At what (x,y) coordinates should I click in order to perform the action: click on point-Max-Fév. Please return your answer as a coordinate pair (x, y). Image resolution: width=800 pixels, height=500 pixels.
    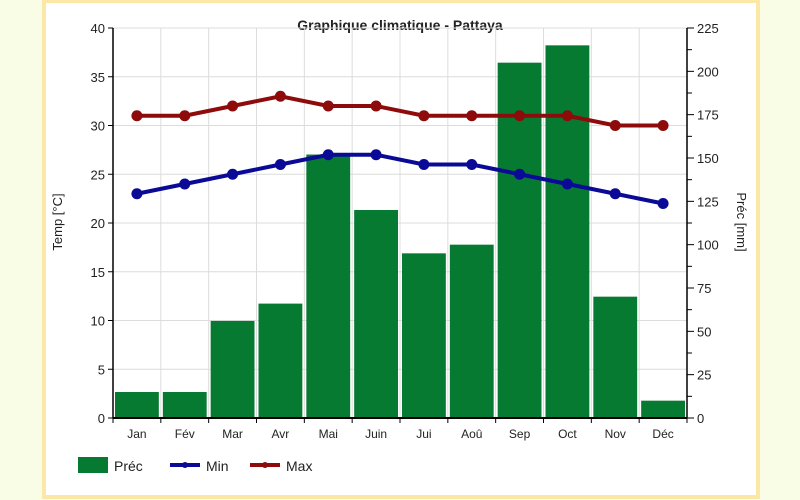
    Looking at the image, I should click on (185, 116).